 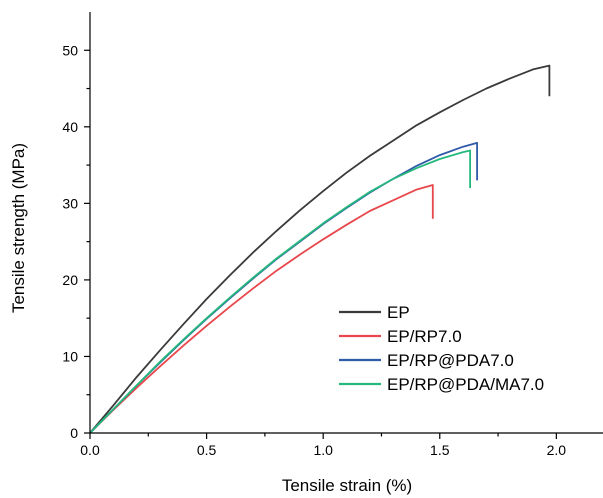 What do you see at coordinates (347, 485) in the screenshot?
I see `x-axis-title: Tensile strain (%)` at bounding box center [347, 485].